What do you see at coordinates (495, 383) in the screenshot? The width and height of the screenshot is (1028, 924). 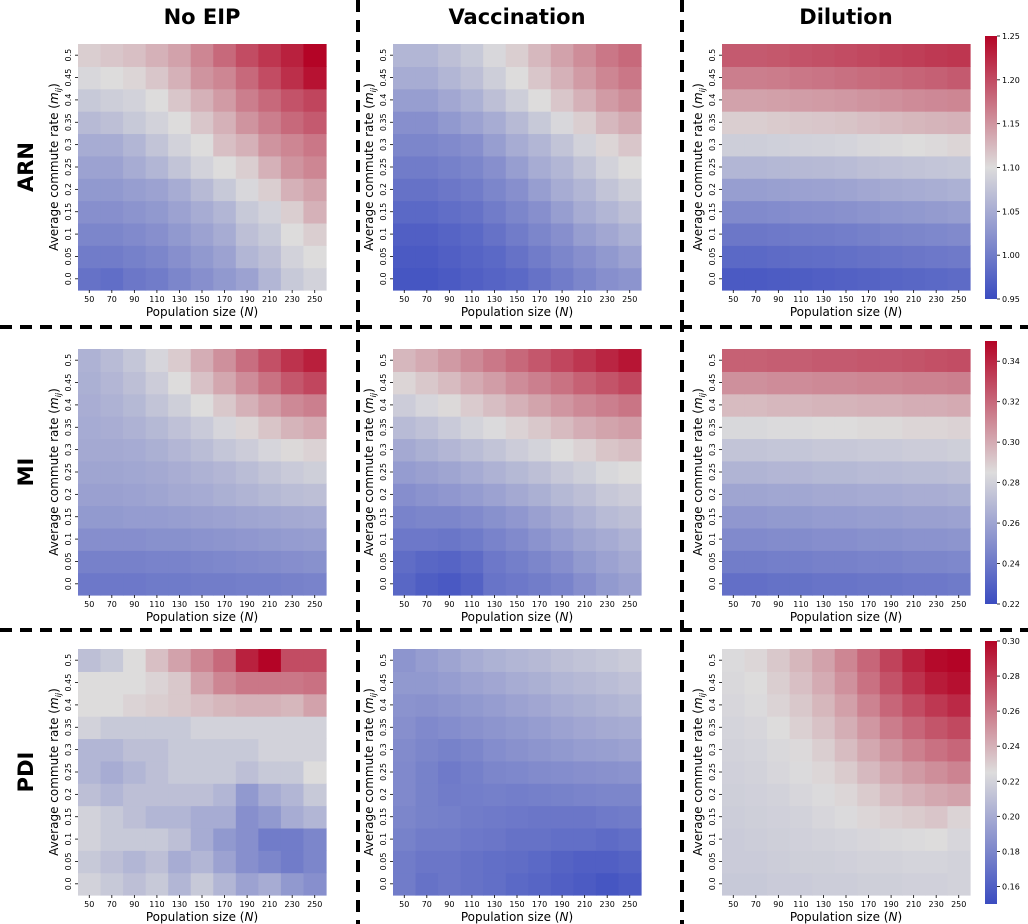 I see `heatmap-cell: 0.304` at bounding box center [495, 383].